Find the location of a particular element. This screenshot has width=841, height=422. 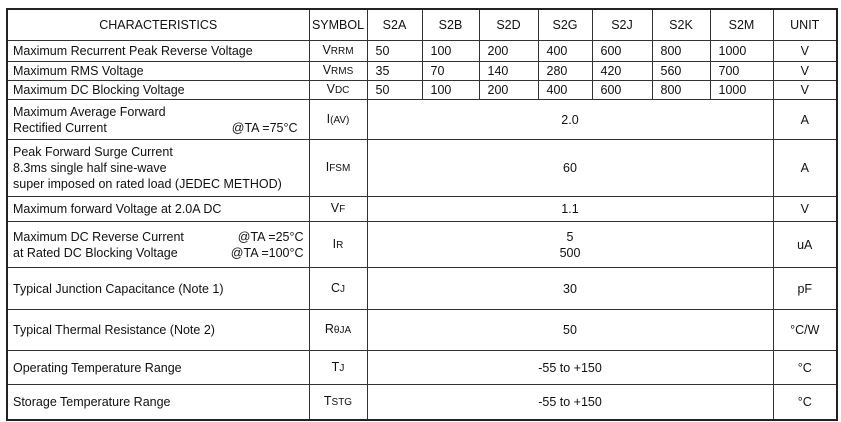

value: 140 is located at coordinates (508, 71).